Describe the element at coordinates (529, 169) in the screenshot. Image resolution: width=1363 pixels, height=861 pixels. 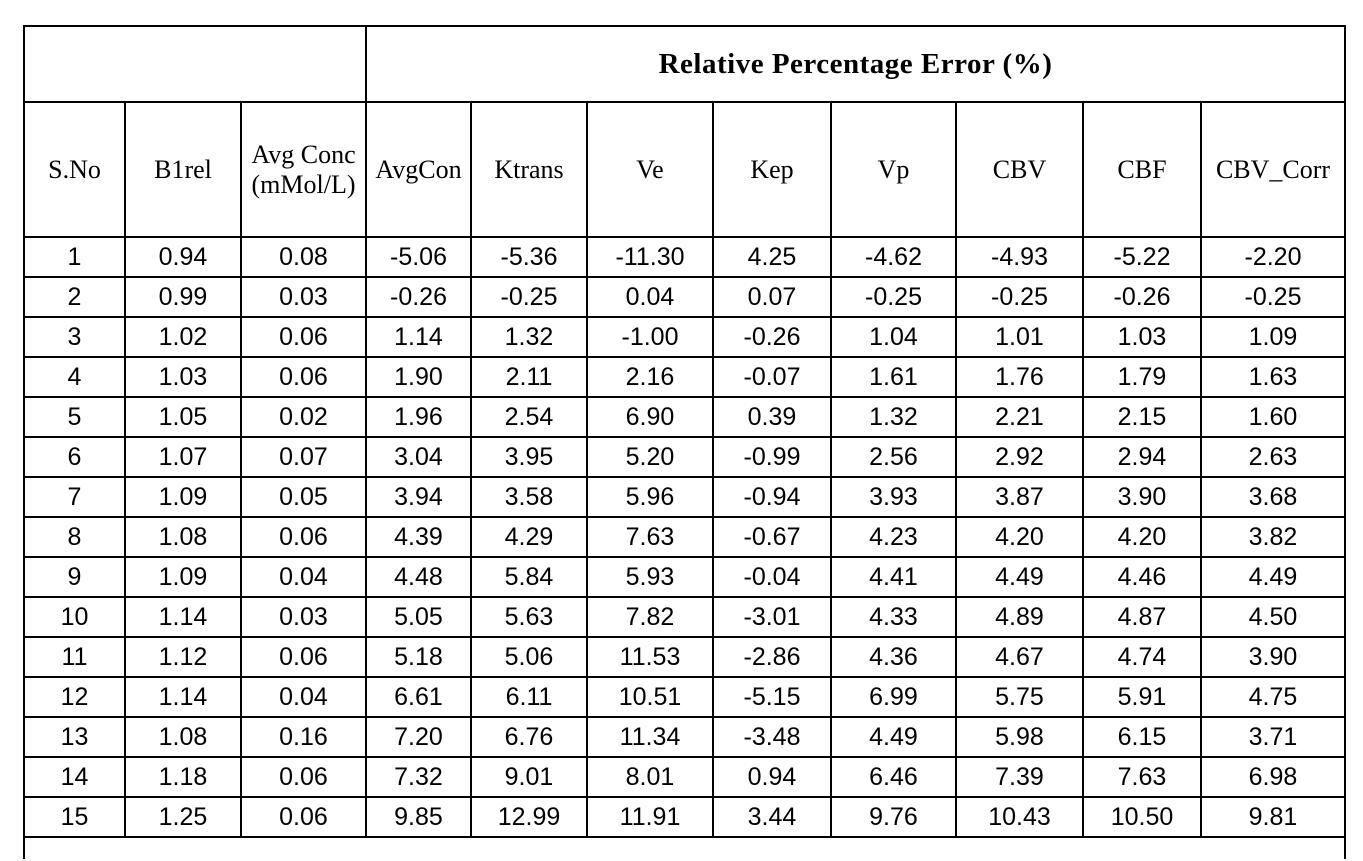
I see `column-header-ktrans: Ktrans` at that location.